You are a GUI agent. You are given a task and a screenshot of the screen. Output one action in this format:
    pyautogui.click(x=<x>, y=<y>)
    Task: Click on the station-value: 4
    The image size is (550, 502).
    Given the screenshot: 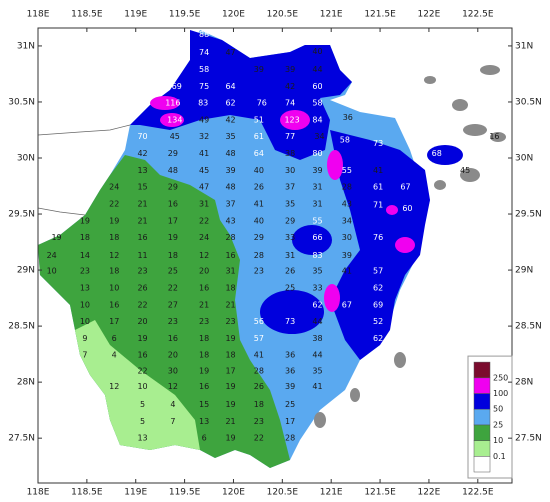 What is the action you would take?
    pyautogui.click(x=114, y=355)
    